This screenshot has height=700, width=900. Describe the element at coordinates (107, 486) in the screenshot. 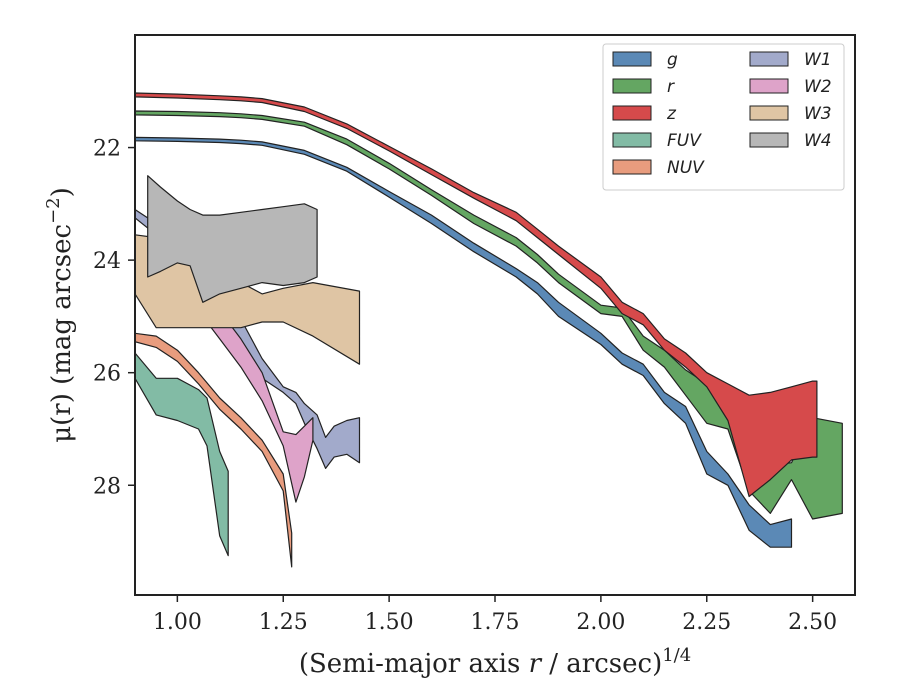

I see `y-tick-label: 28` at that location.